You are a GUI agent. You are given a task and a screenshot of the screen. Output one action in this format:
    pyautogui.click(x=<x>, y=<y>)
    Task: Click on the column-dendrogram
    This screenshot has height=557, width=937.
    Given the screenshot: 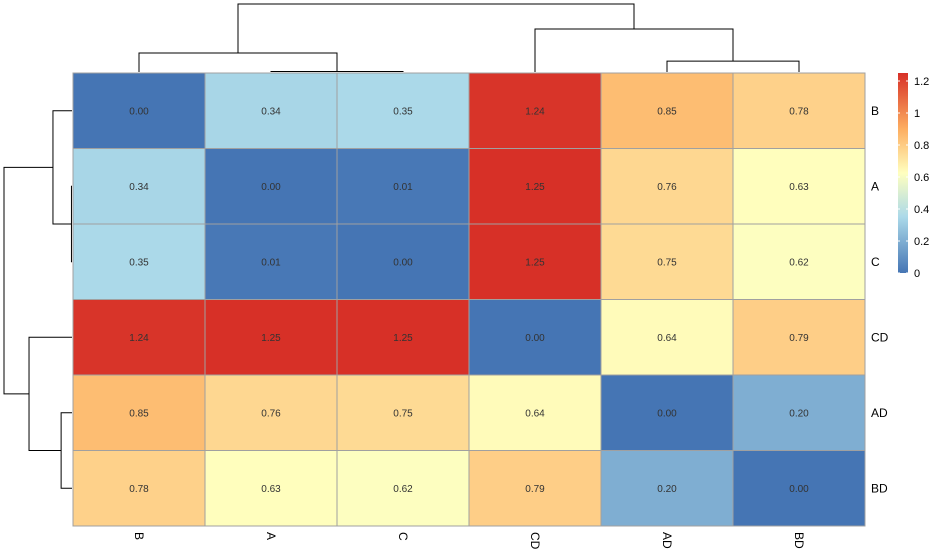 What is the action you would take?
    pyautogui.click(x=469, y=37)
    